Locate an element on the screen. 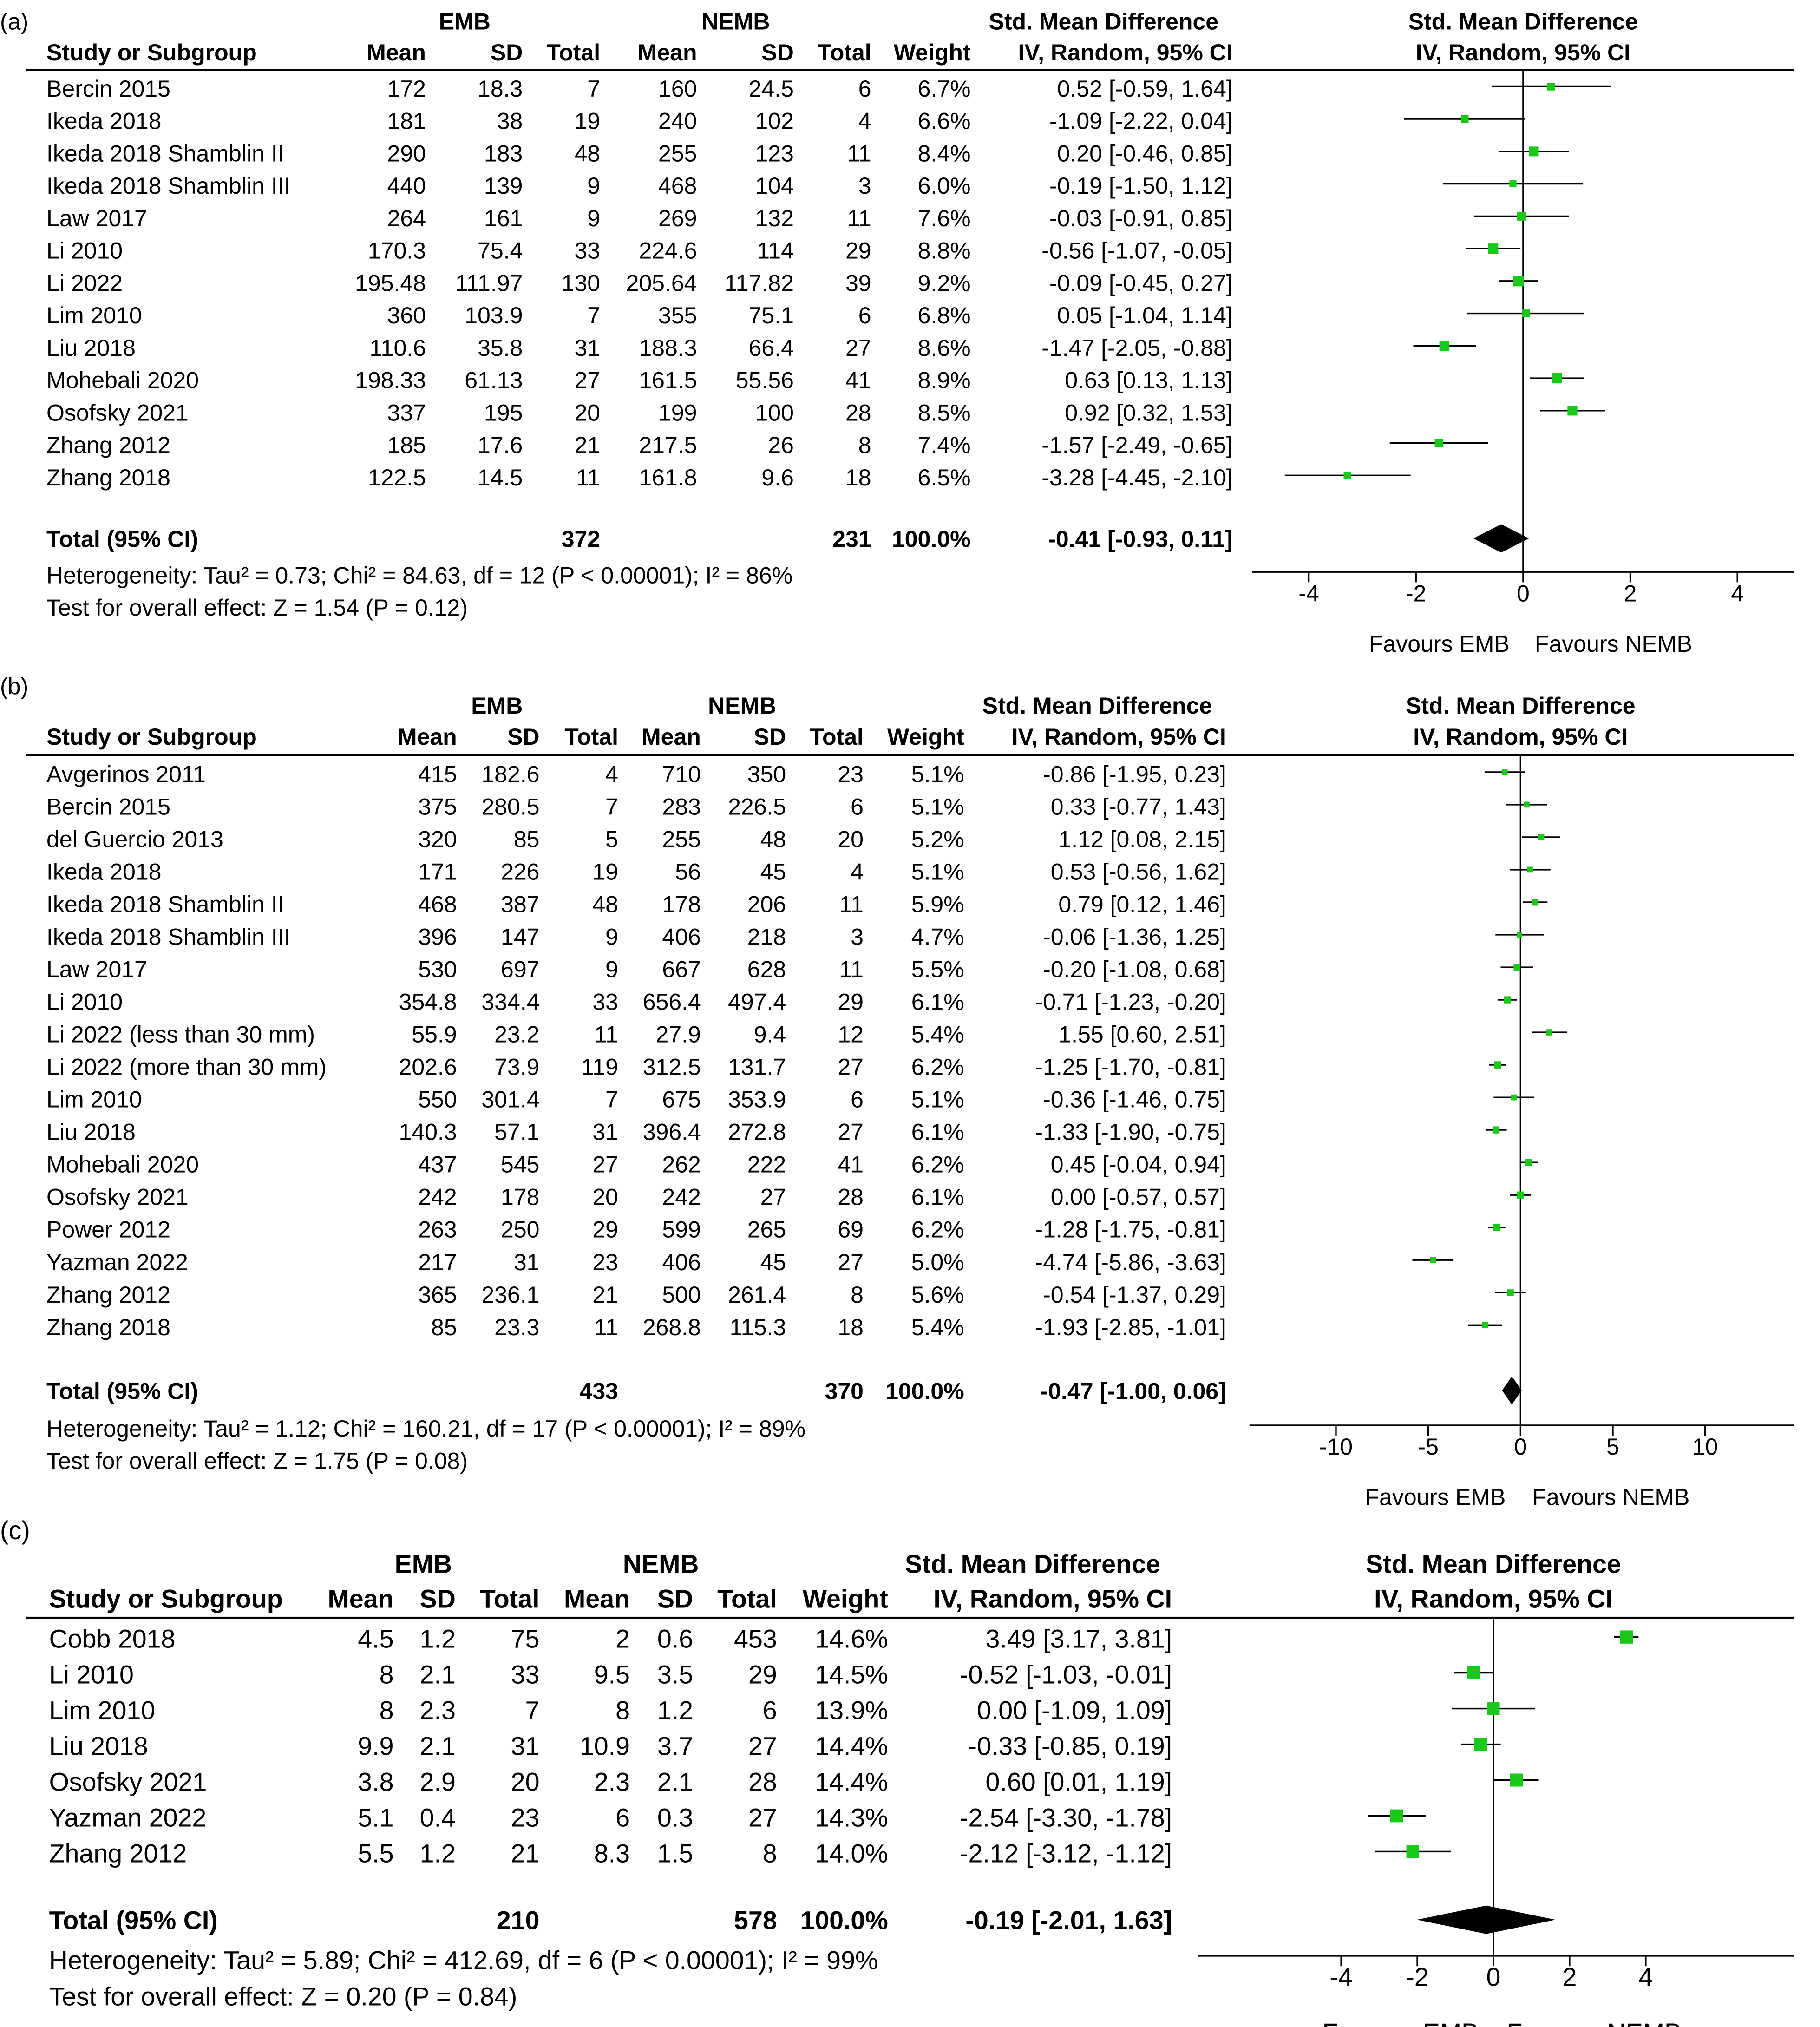  study-cell: 85 is located at coordinates (527, 839).